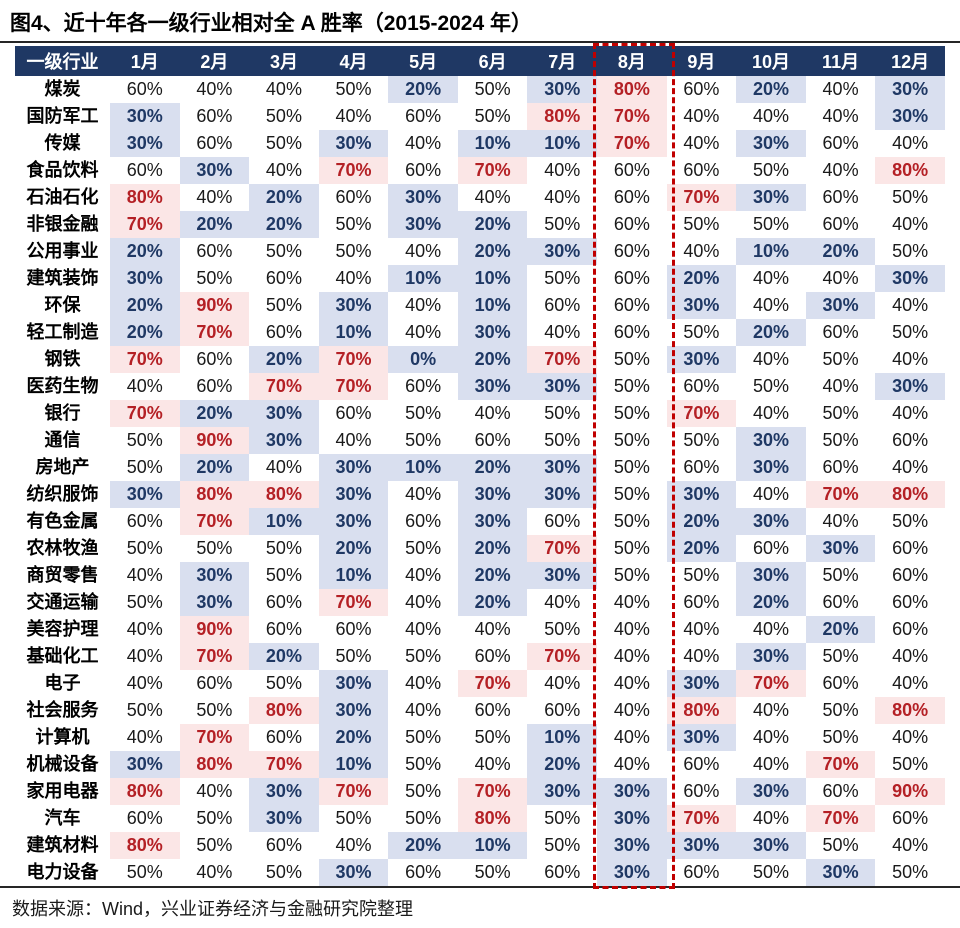 The width and height of the screenshot is (960, 928). I want to click on row-label: 汽车, so click(62, 818).